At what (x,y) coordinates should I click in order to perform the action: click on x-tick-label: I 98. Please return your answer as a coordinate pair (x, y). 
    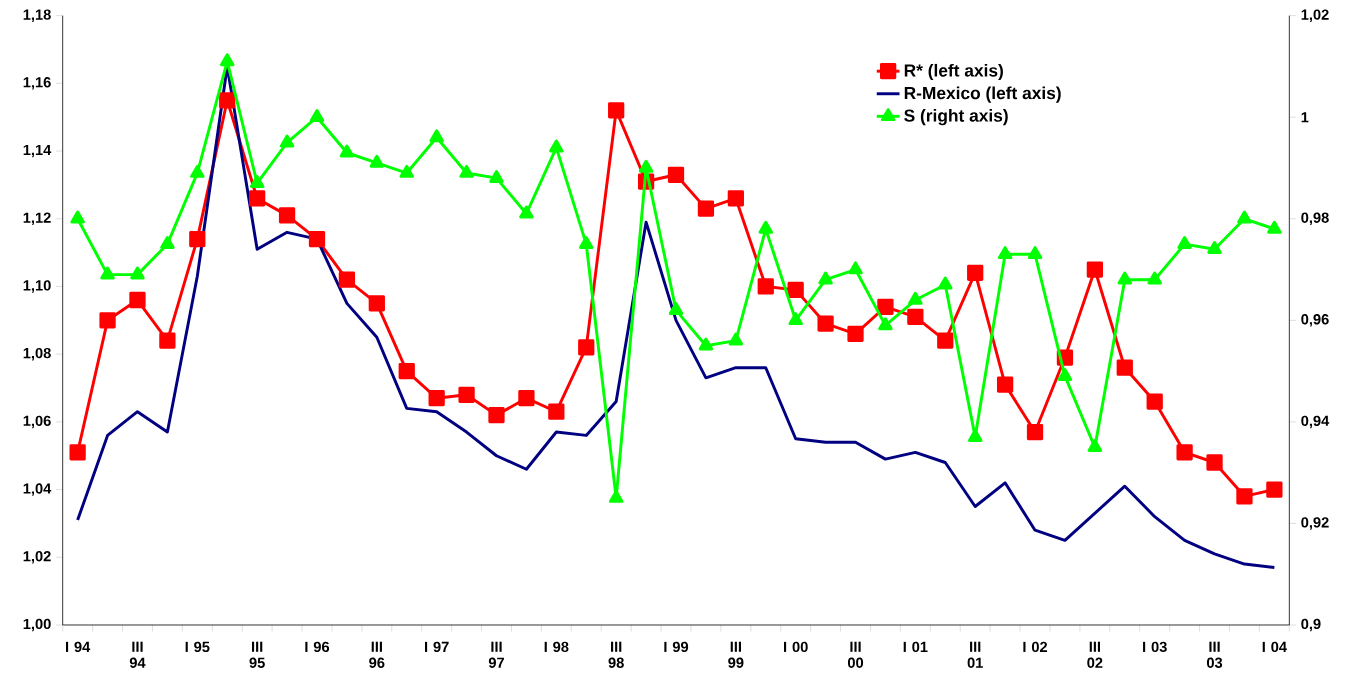
    Looking at the image, I should click on (556, 647).